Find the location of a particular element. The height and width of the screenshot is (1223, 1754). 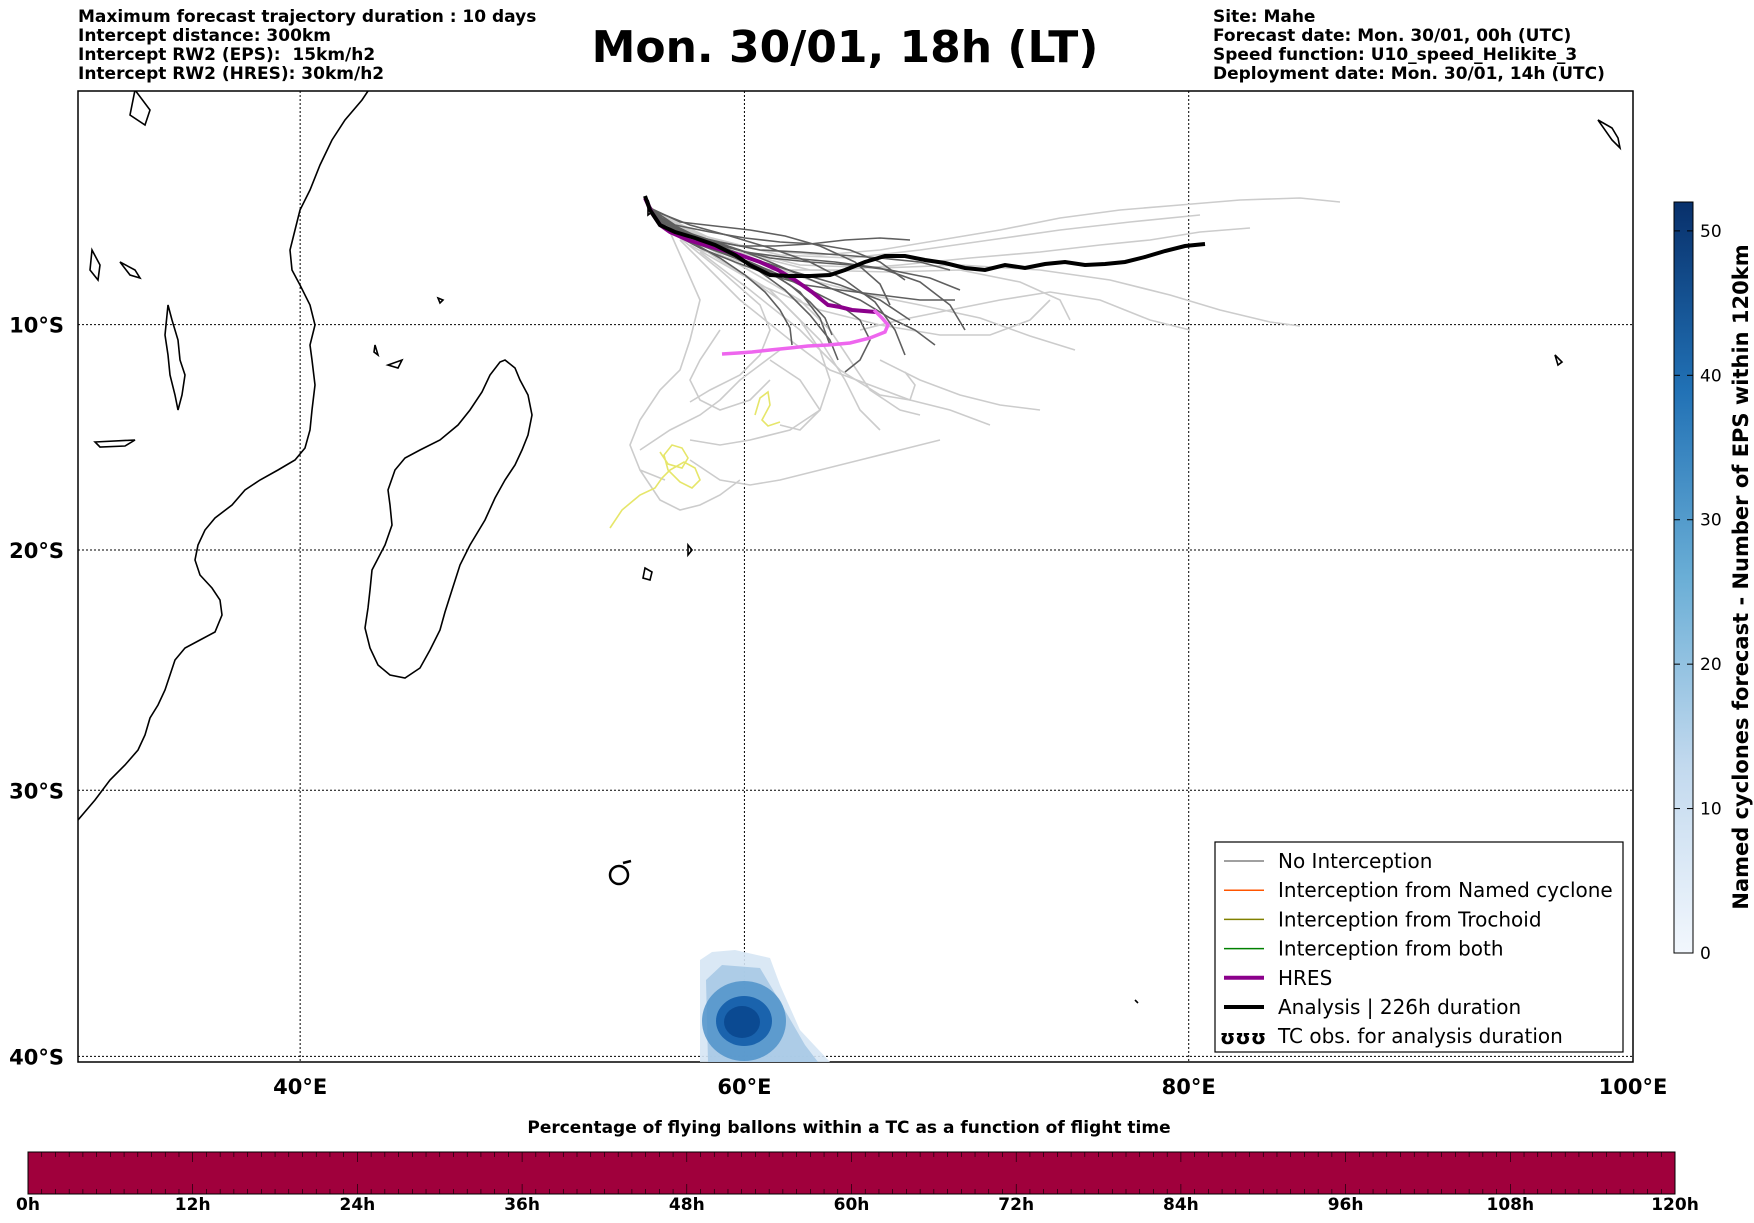

page-title: Mon. 30/01, 18h (LT) is located at coordinates (845, 47).